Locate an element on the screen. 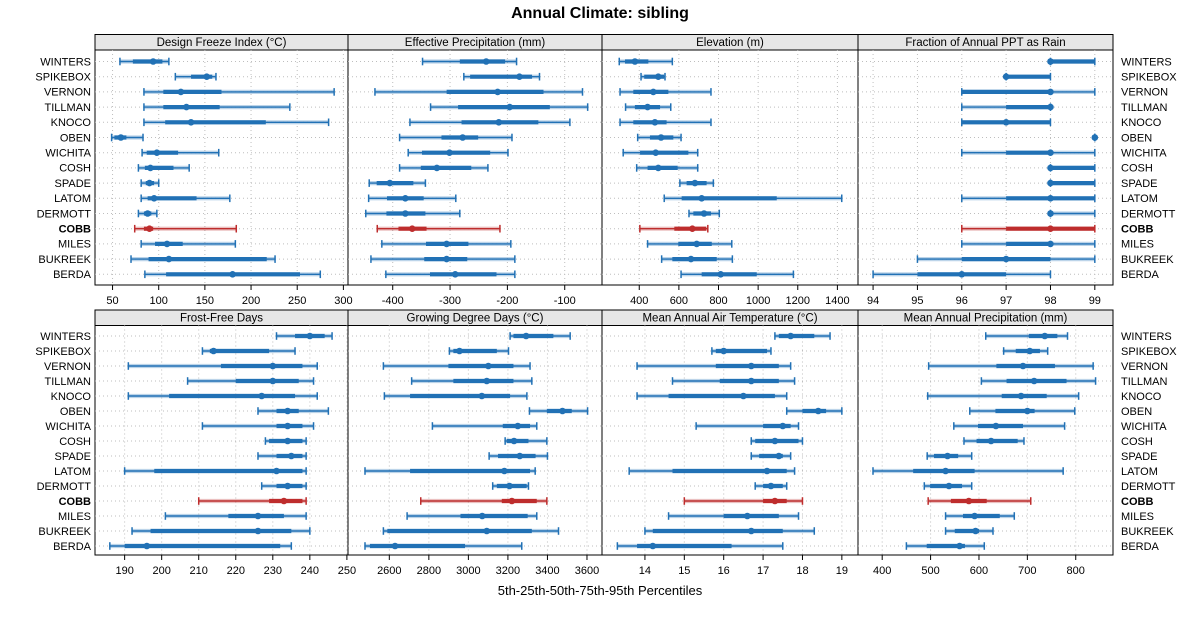 The height and width of the screenshot is (625, 1200). percentiles-caption: 5th-25th-50th-75th-95th Percentiles is located at coordinates (600, 590).